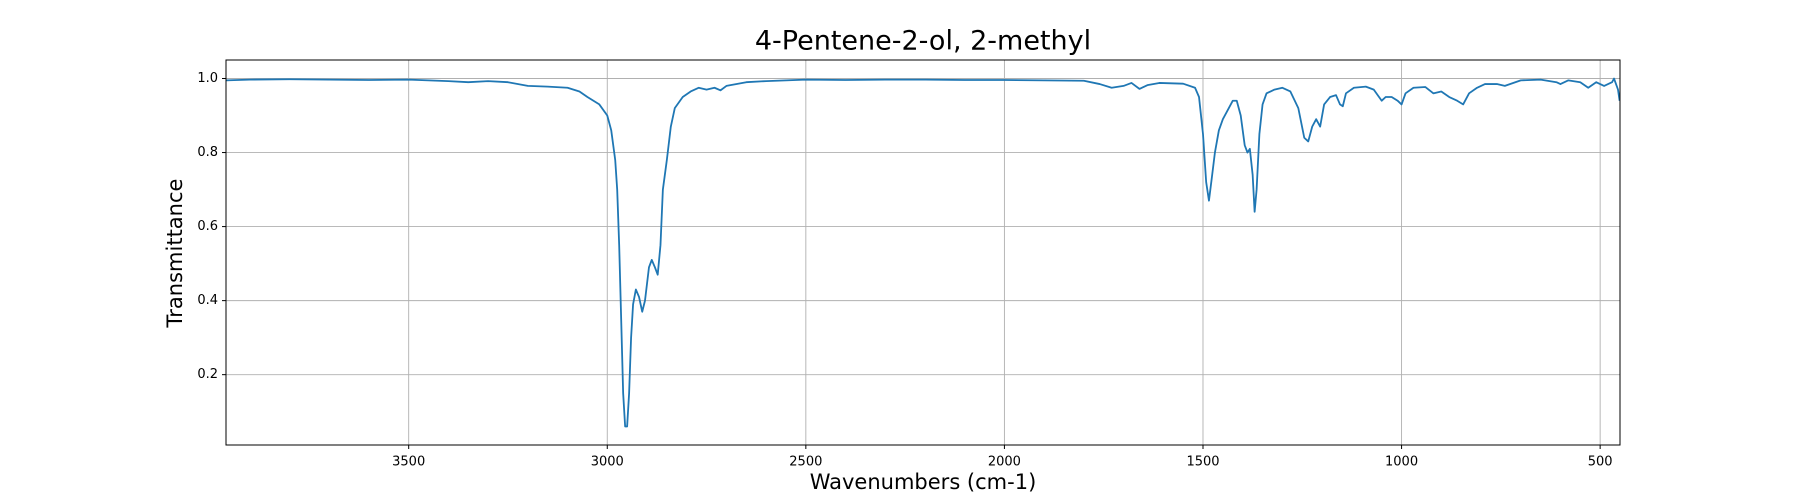  What do you see at coordinates (1401, 462) in the screenshot?
I see `x-tick-label: 1000` at bounding box center [1401, 462].